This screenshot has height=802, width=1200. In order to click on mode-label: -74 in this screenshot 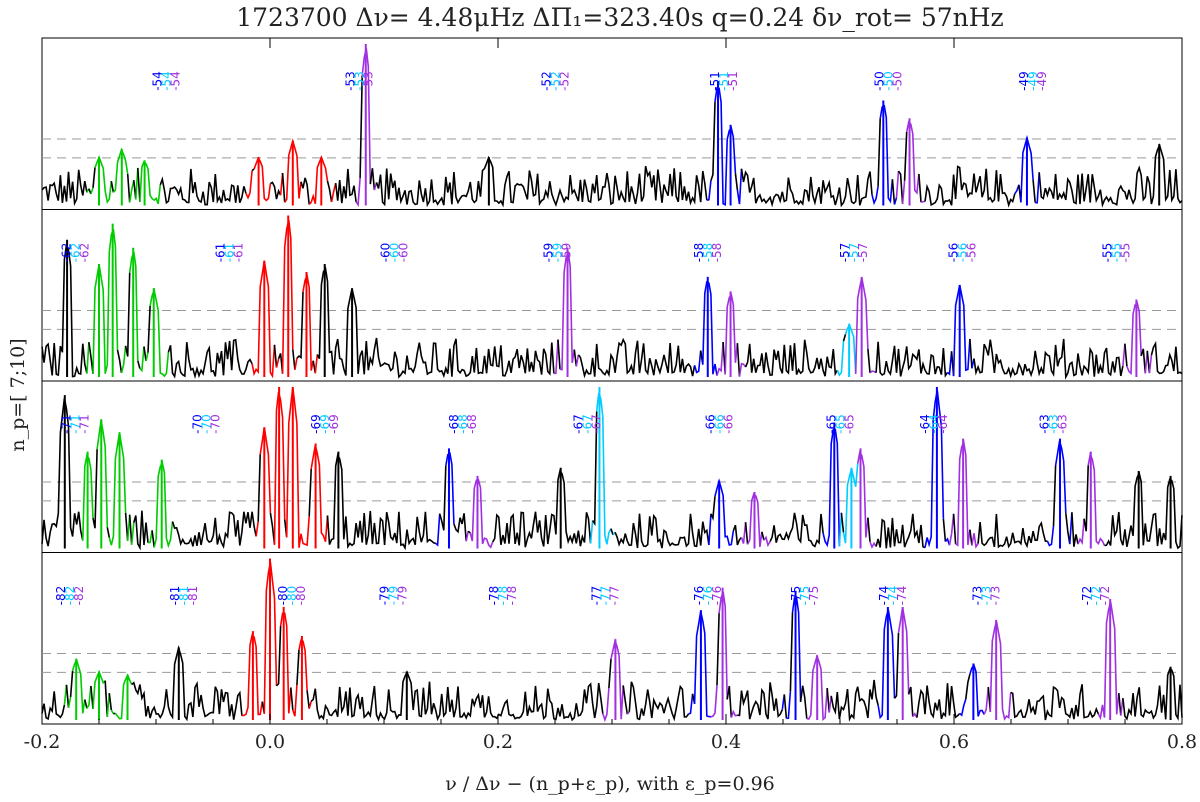, I will do `click(884, 596)`.